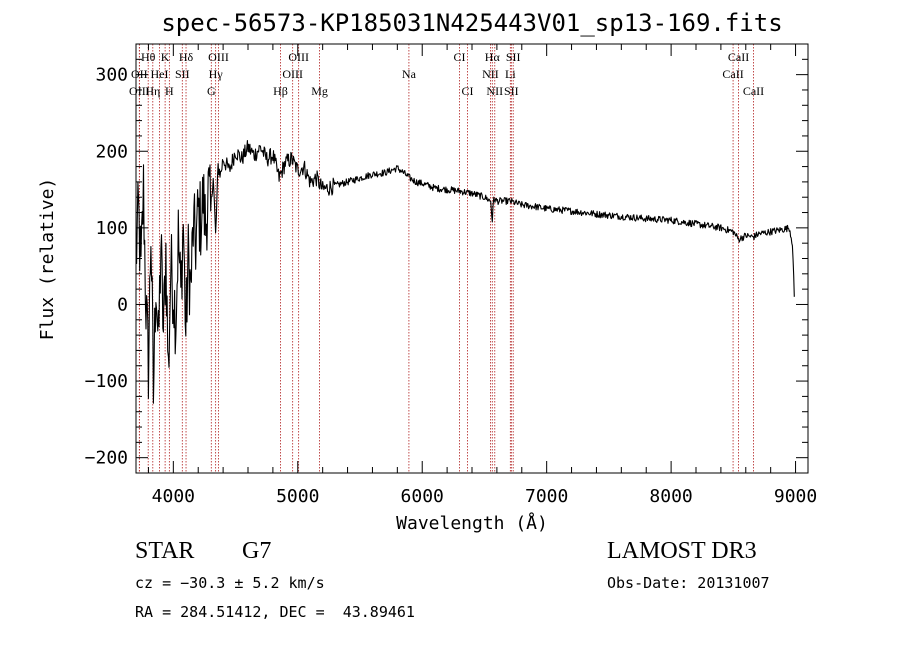 This screenshot has height=649, width=900. Describe the element at coordinates (493, 57) in the screenshot. I see `line-label: Hα` at that location.